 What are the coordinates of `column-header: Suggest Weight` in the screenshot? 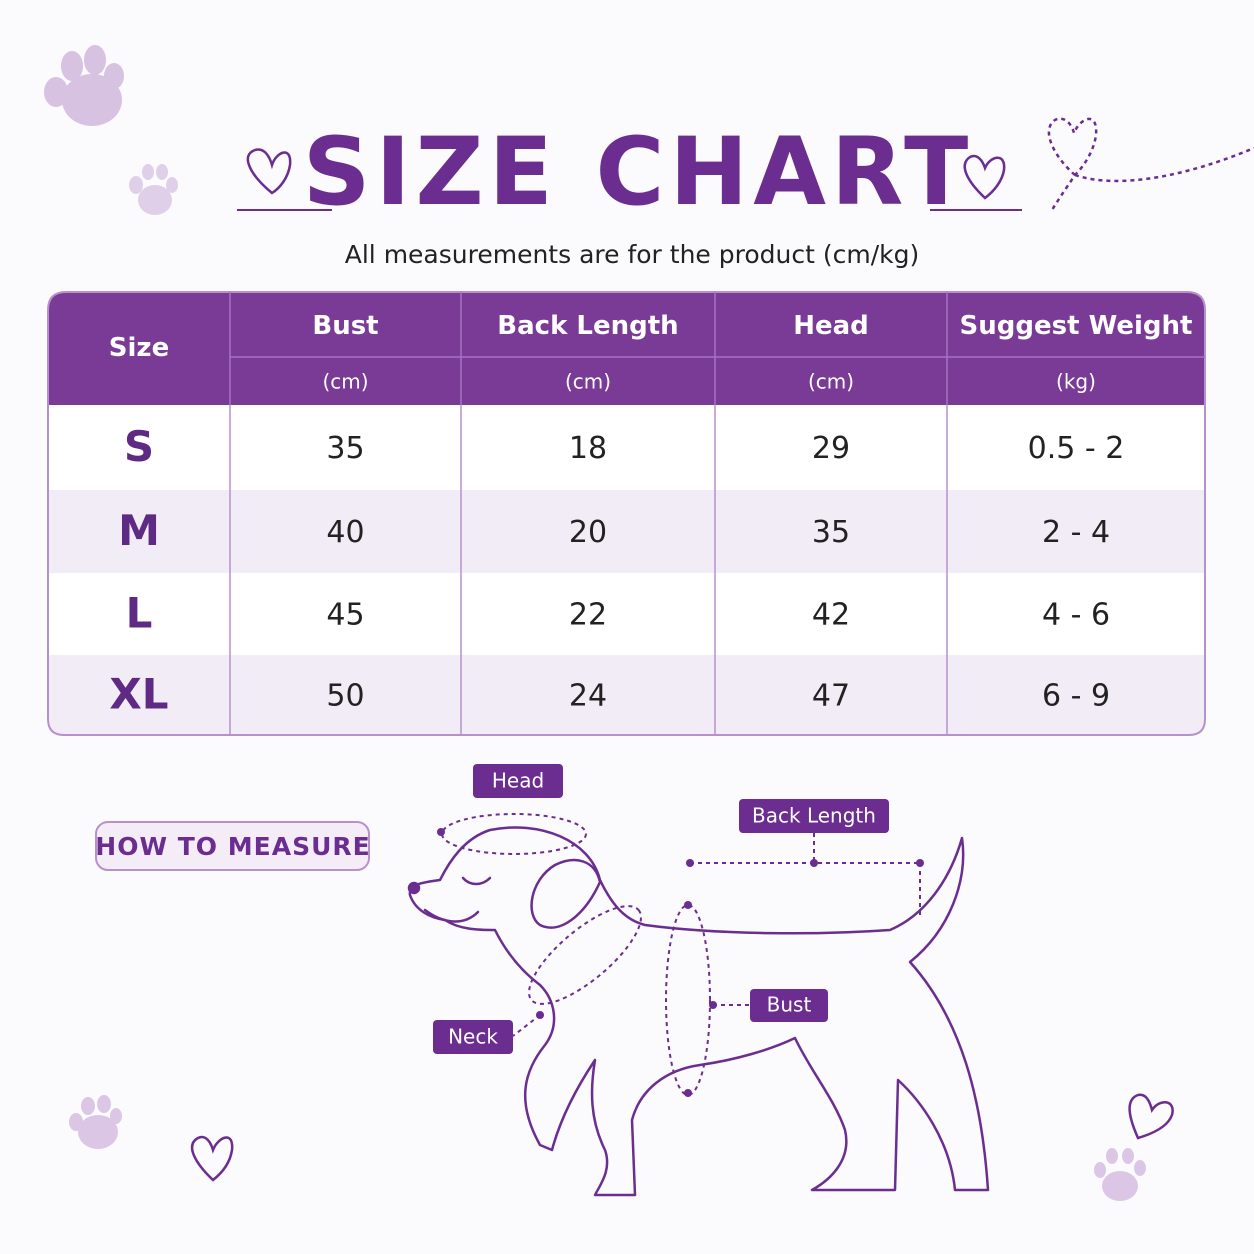 It's located at (1076, 326).